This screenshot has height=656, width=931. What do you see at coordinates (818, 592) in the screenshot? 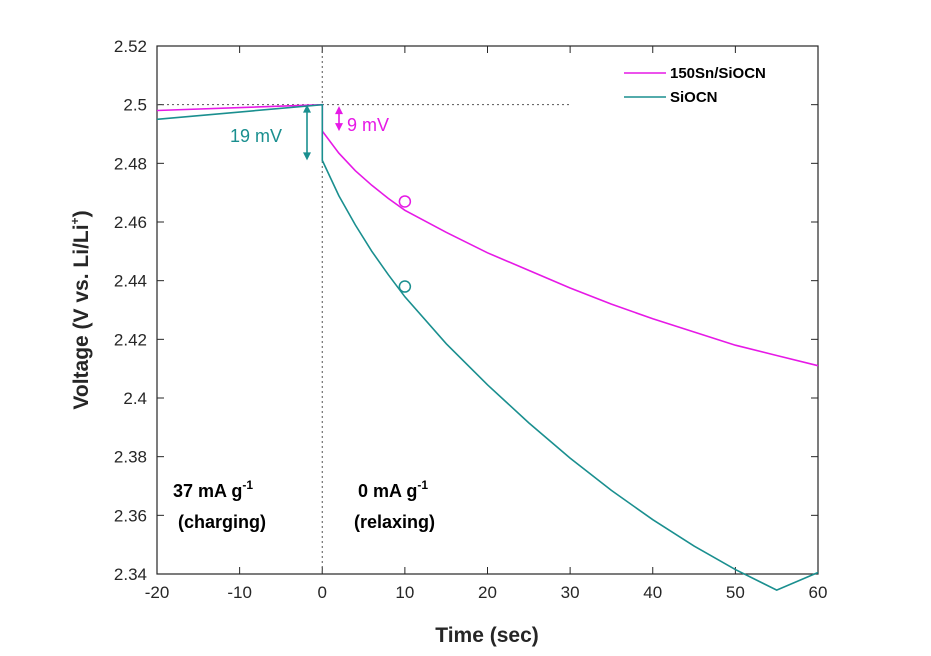
I see `x-tick-label: 60` at bounding box center [818, 592].